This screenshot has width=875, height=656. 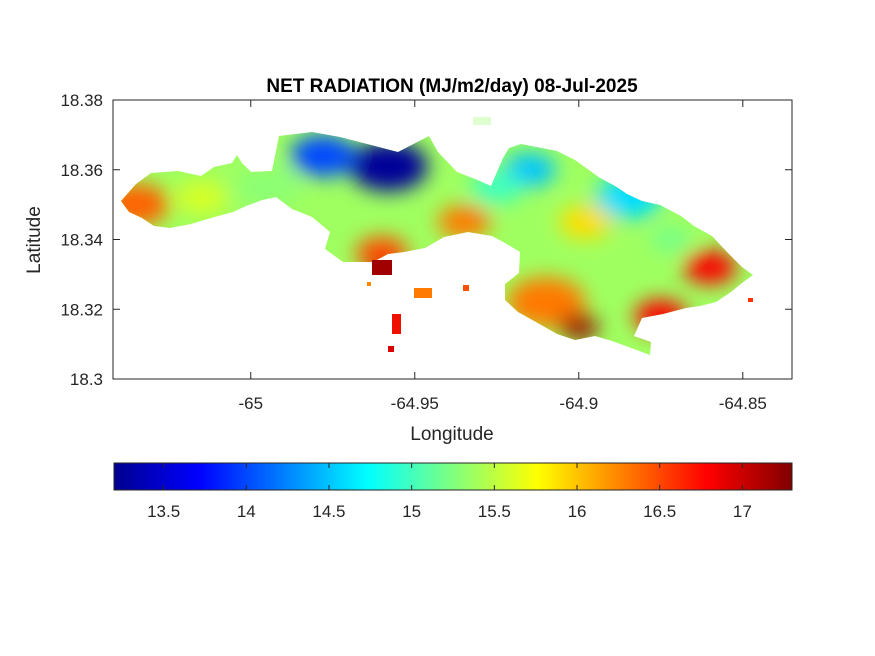 What do you see at coordinates (494, 511) in the screenshot?
I see `colorbar-tick-label: 15.5` at bounding box center [494, 511].